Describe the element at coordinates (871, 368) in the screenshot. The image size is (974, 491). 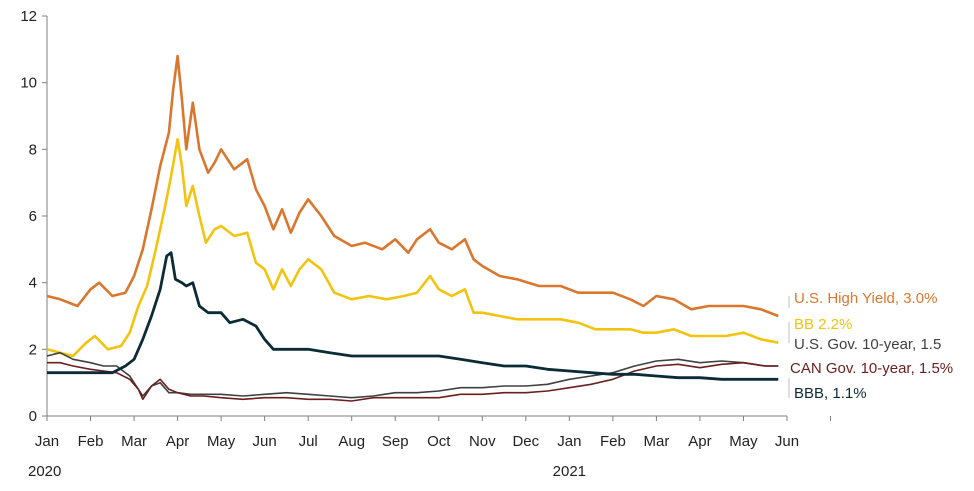
I see `series-label-can-gov-10-year: CAN Gov. 10-year, 1.5%` at that location.